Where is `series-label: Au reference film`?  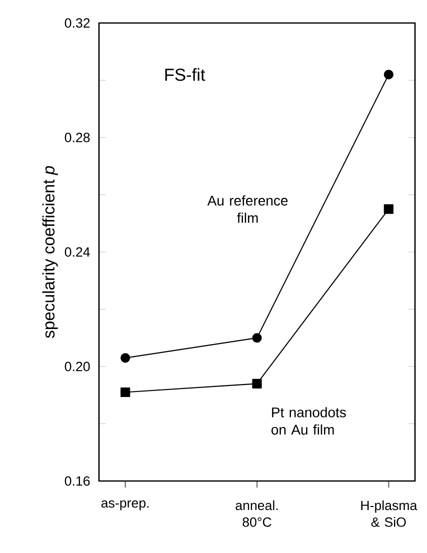
series-label: Au reference film is located at coordinates (247, 209).